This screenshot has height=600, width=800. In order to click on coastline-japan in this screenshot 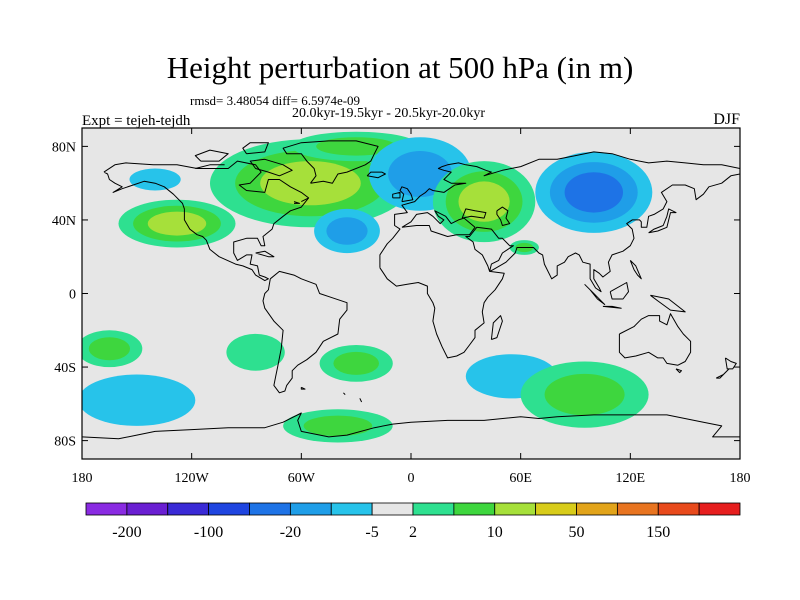, I will do `click(662, 221)`.